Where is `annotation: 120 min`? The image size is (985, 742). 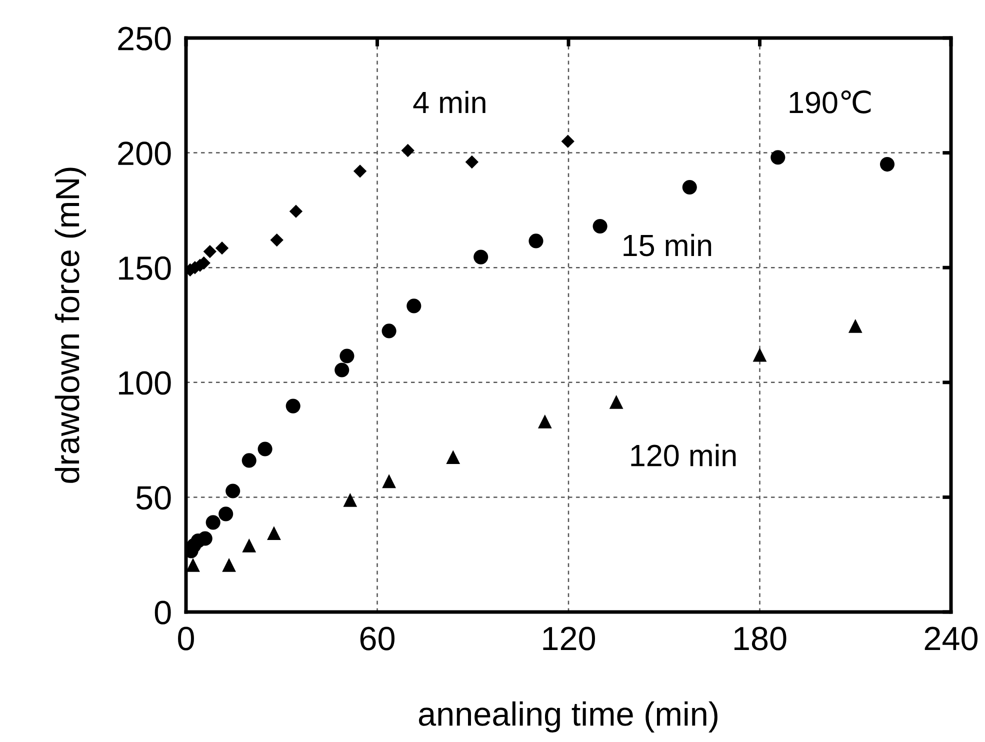
annotation: 120 min is located at coordinates (683, 455).